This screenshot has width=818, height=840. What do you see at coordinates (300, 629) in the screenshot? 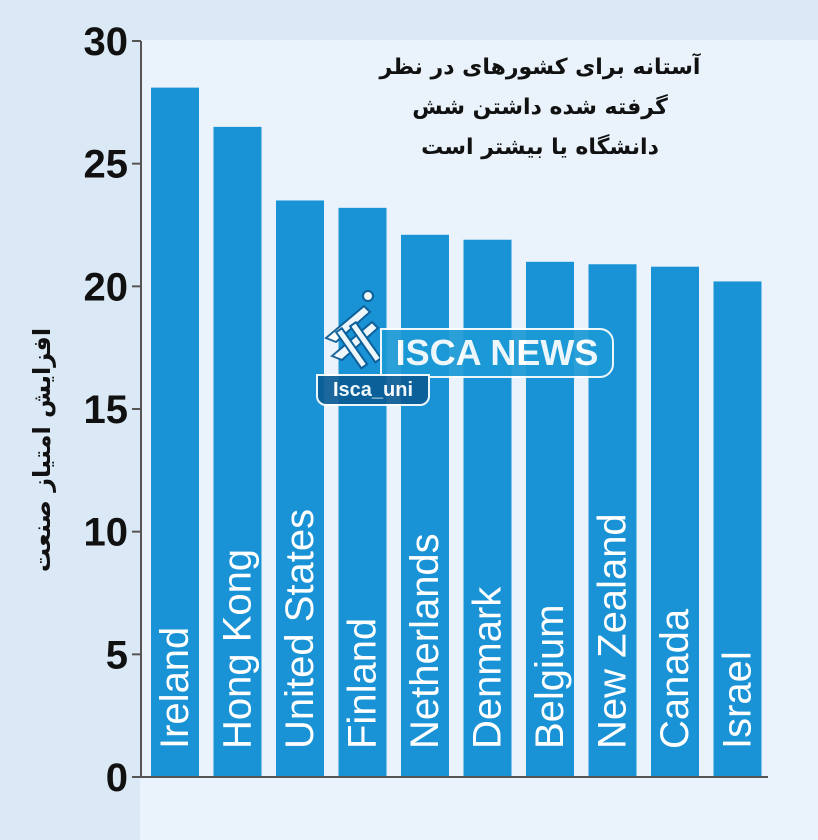
I see `bar-category-label: United States` at bounding box center [300, 629].